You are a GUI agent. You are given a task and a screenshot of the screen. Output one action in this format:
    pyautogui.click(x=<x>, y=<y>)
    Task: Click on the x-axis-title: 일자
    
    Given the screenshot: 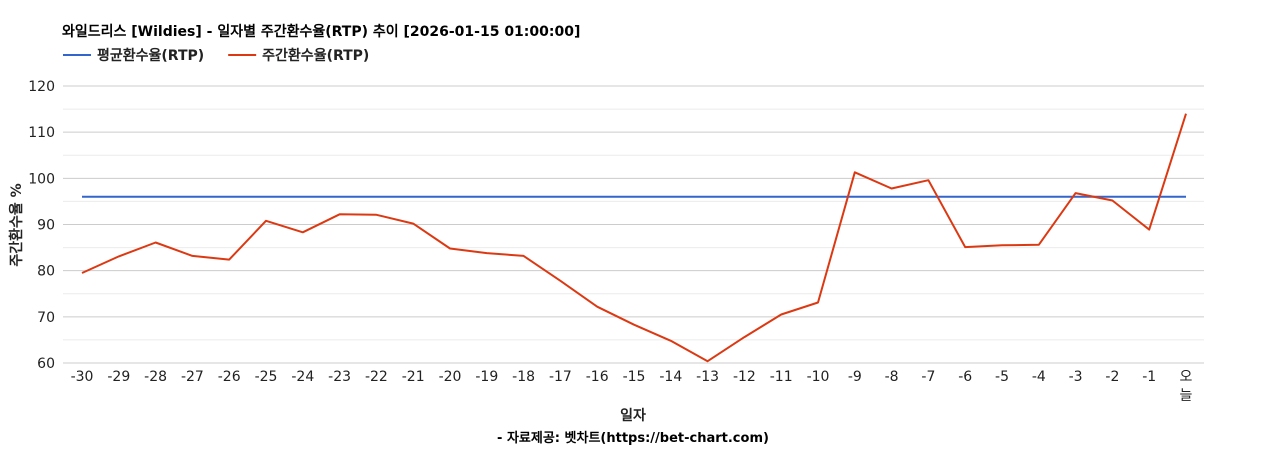 What is the action you would take?
    pyautogui.click(x=633, y=416)
    